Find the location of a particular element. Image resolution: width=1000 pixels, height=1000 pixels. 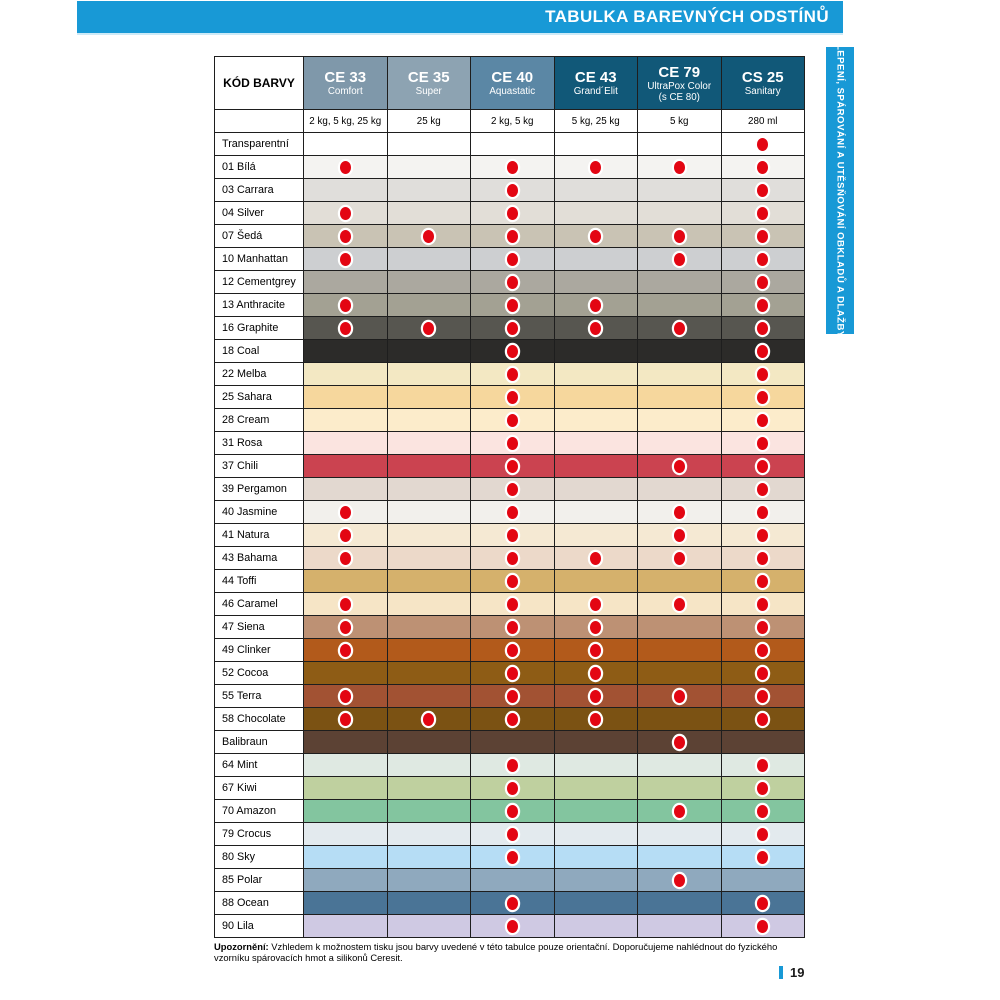

product-code: CE 35 is located at coordinates (428, 78).